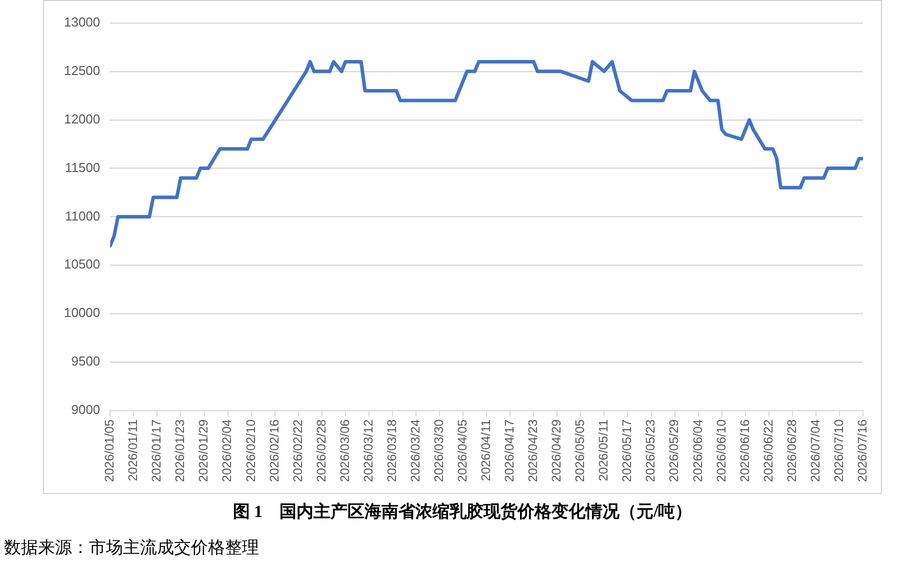 This screenshot has width=920, height=565. What do you see at coordinates (415, 450) in the screenshot?
I see `x-tick-label: 2026/03/24` at bounding box center [415, 450].